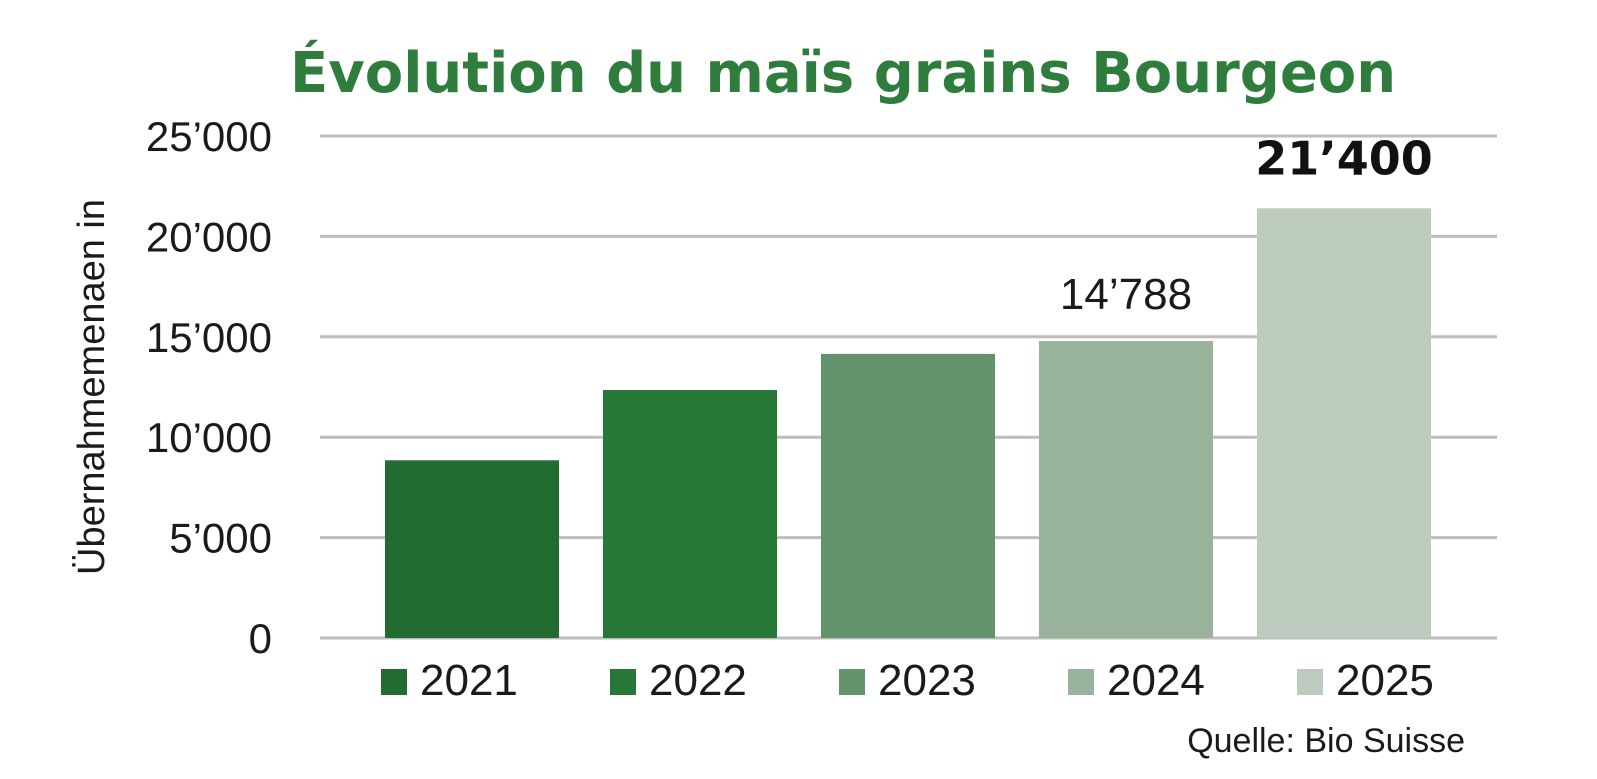 The height and width of the screenshot is (779, 1597). I want to click on y-tick-label: 20’000, so click(209, 236).